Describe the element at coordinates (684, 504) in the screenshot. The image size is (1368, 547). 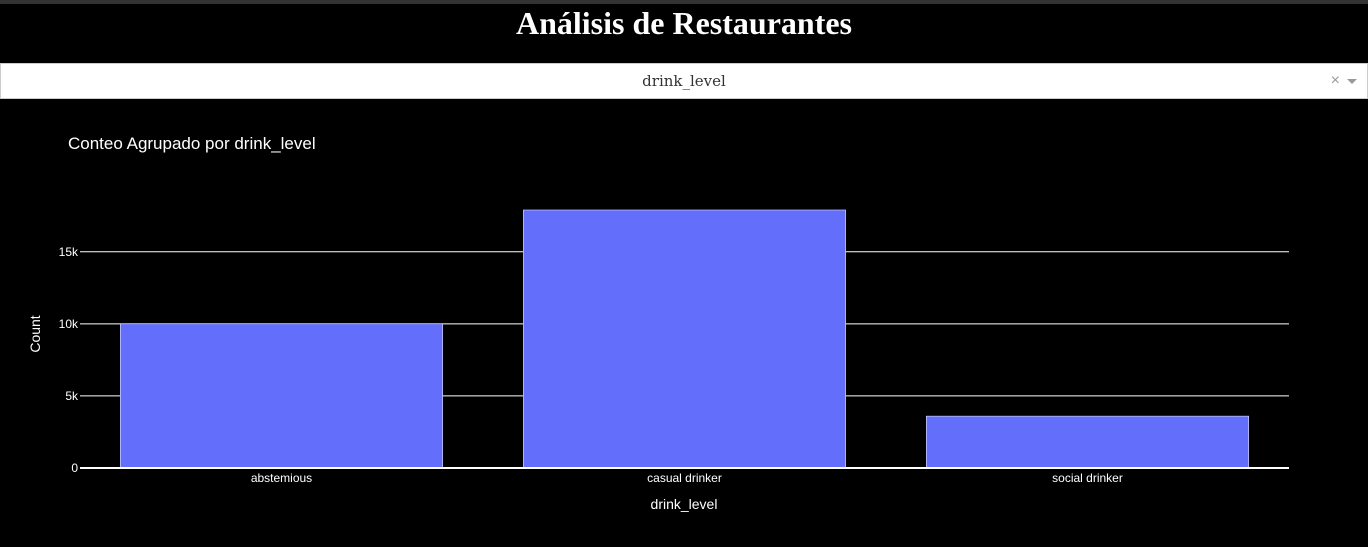
I see `x-axis-title: drink_level` at that location.